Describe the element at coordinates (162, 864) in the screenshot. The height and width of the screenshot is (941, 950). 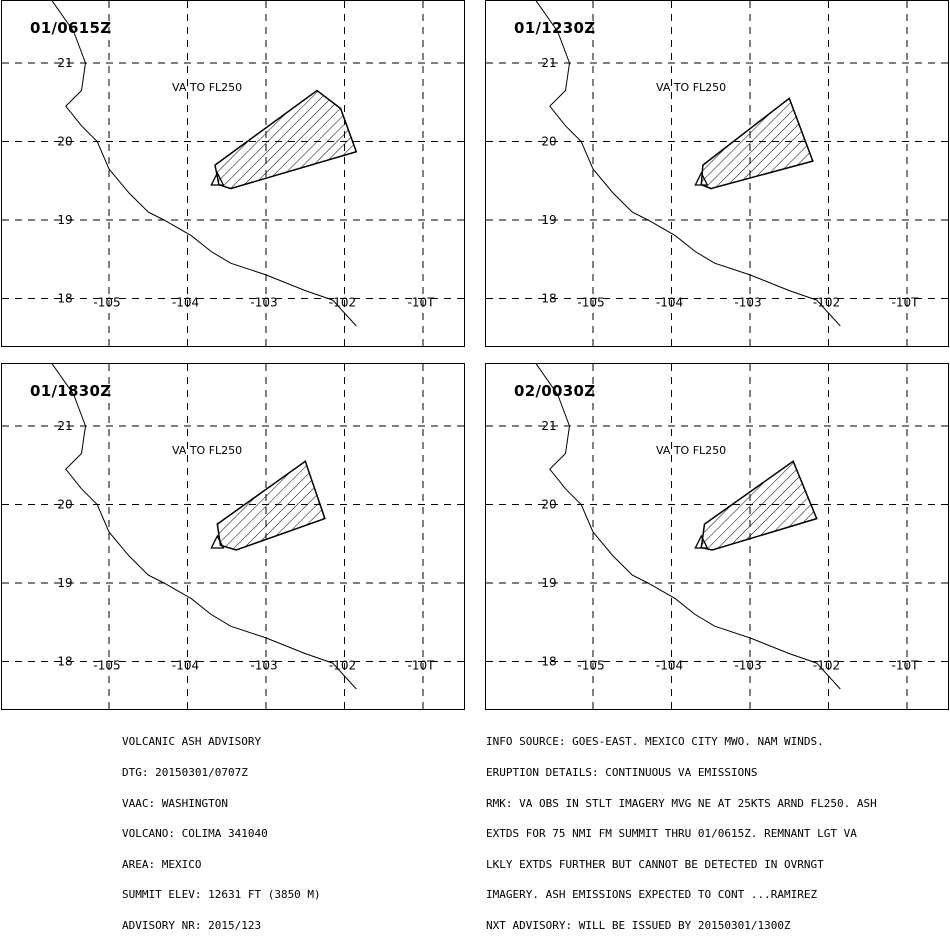
I see `advisory-line: AREA: MEXICO` at that location.